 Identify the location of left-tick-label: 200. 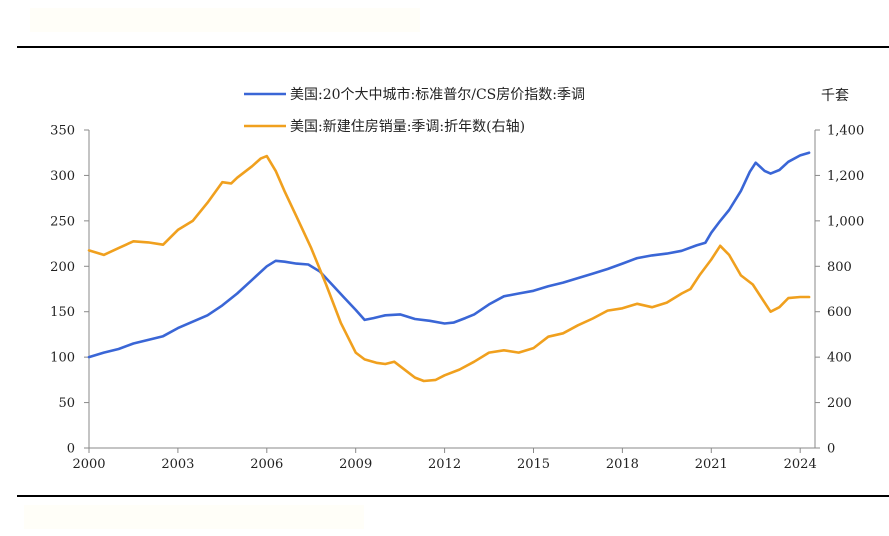
(62, 267).